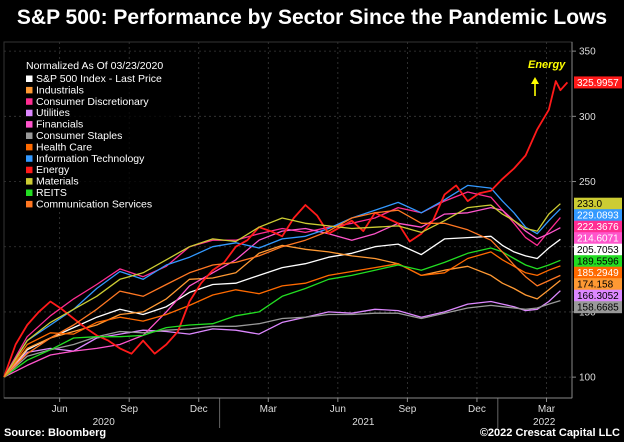  I want to click on legend-entry: Energy, so click(53, 170).